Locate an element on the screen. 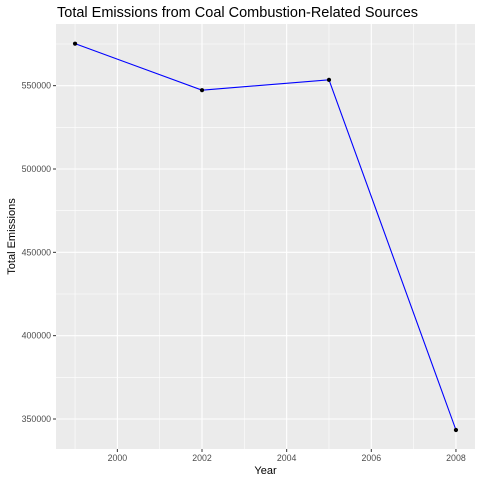  x-tick-label: 2000 is located at coordinates (118, 458).